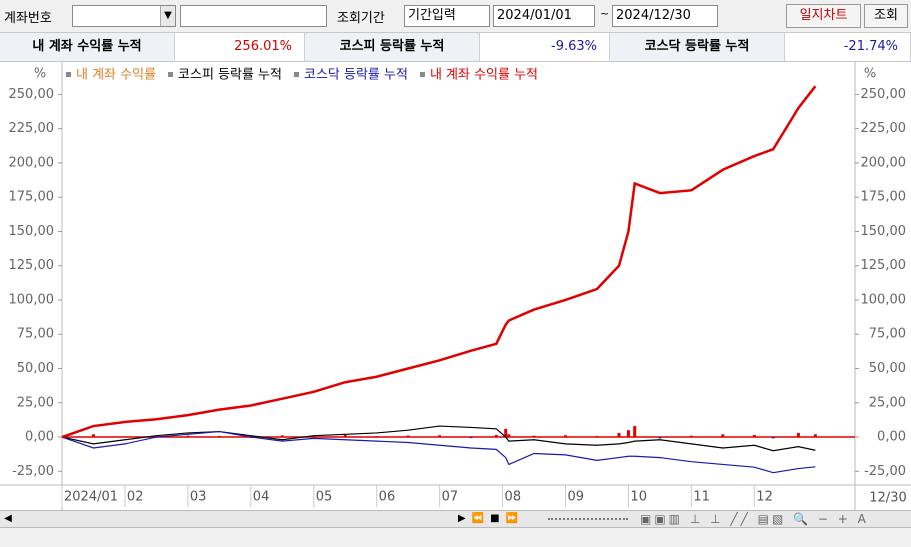  Describe the element at coordinates (392, 47) in the screenshot. I see `summary-label: 코스피 등락률 누적` at that location.